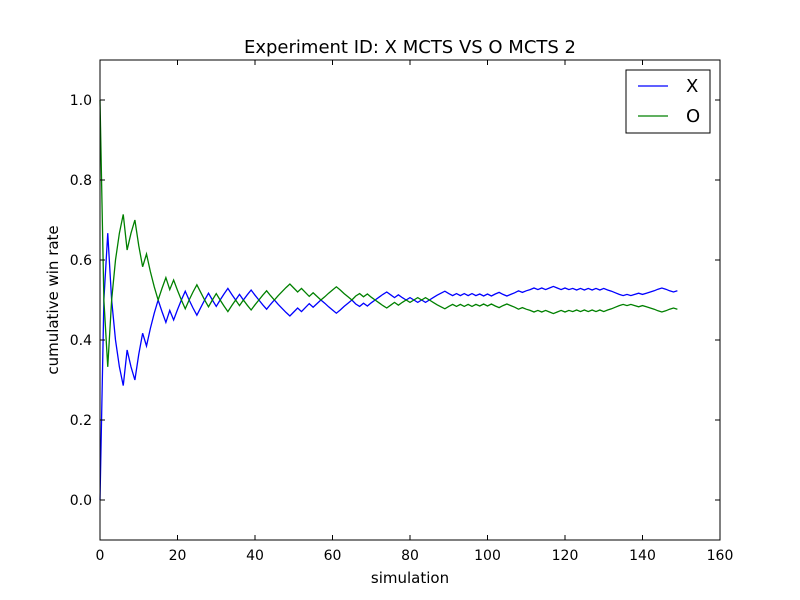 The image size is (800, 600). I want to click on chart-title: Experiment ID: X MCTS VS O MCTS 2, so click(410, 47).